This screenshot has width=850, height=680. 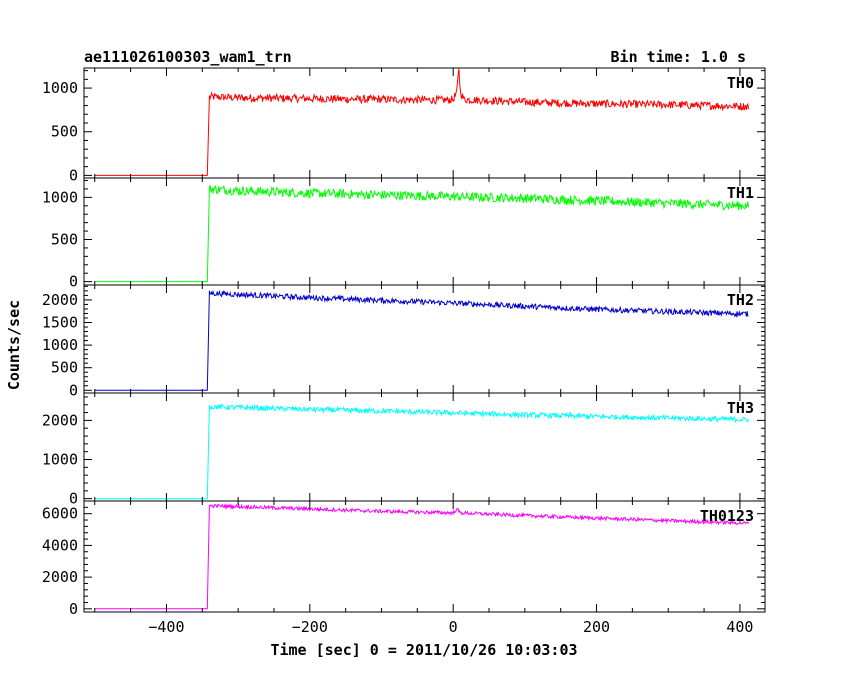 What do you see at coordinates (60, 514) in the screenshot?
I see `y-tick-label: 6000` at bounding box center [60, 514].